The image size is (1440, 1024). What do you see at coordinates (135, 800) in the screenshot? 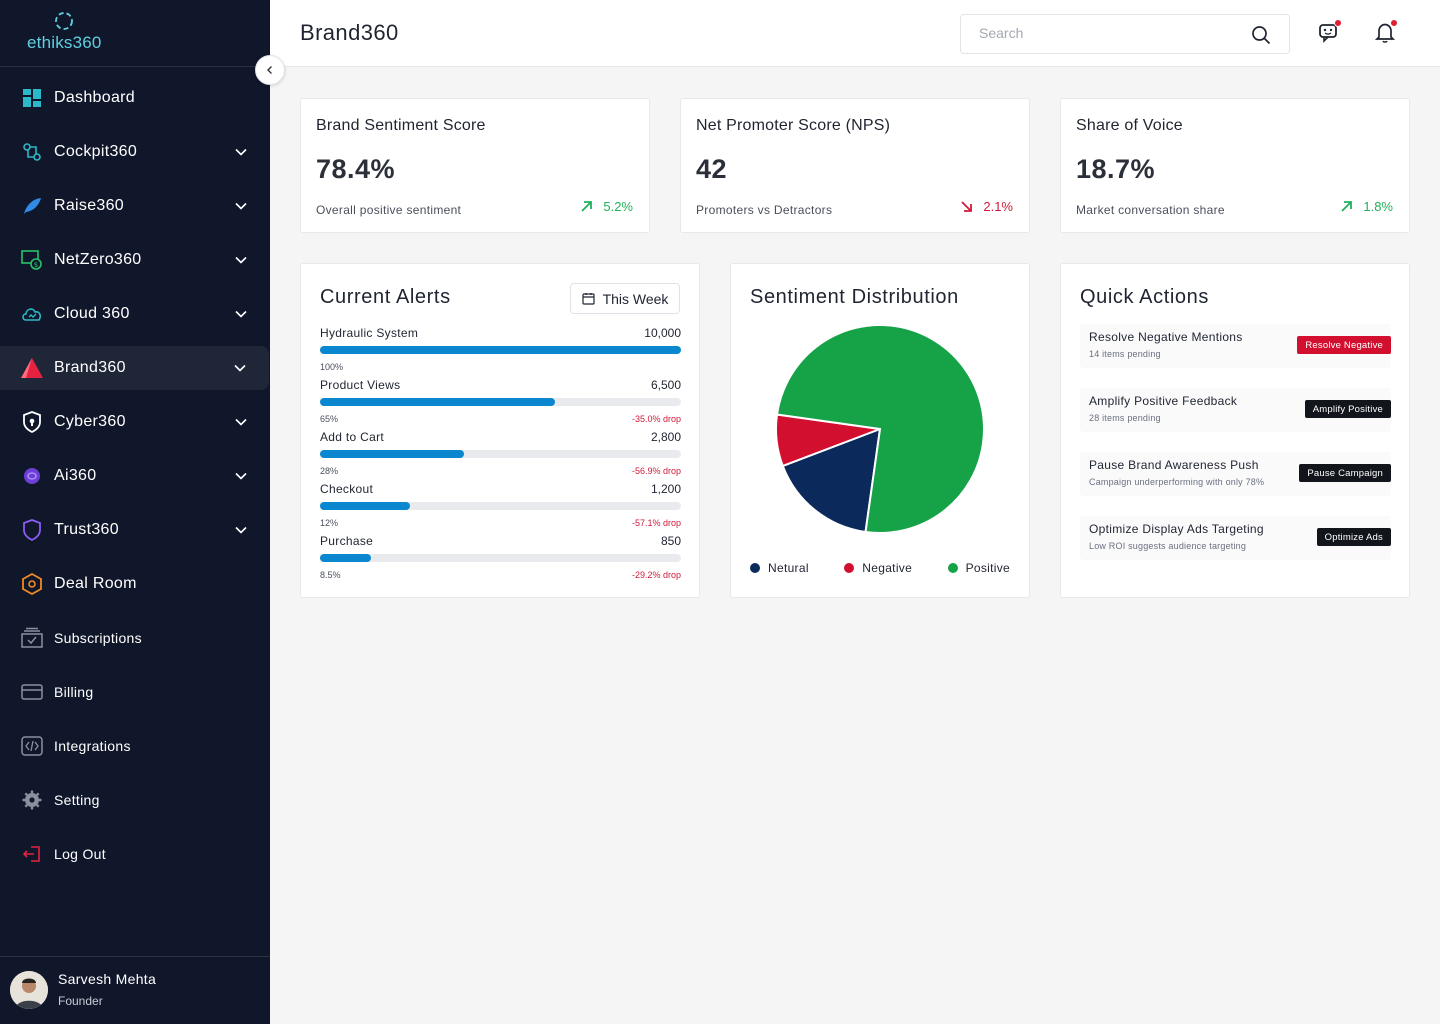
I see `sidebar-item-setting: Setting` at bounding box center [135, 800].